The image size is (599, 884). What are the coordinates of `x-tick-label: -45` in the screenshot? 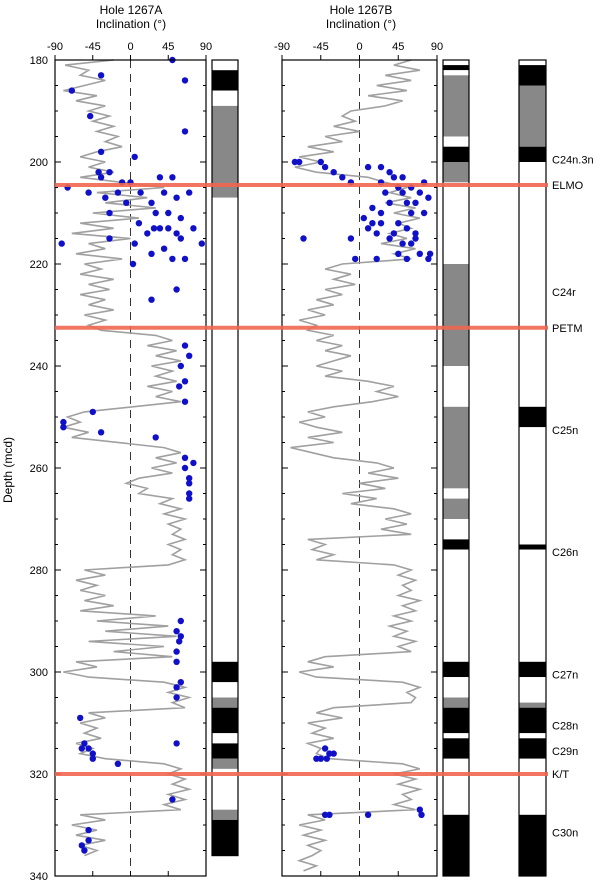 It's located at (93, 47).